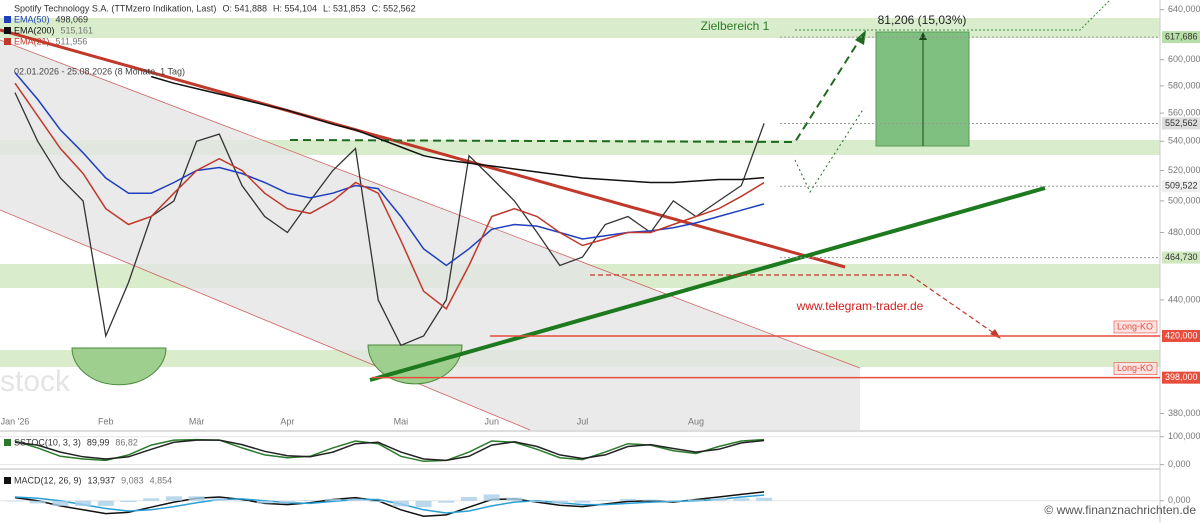 This screenshot has height=523, width=1200. Describe the element at coordinates (244, 8) in the screenshot. I see `legend-ohlc: O: 541,888` at that location.